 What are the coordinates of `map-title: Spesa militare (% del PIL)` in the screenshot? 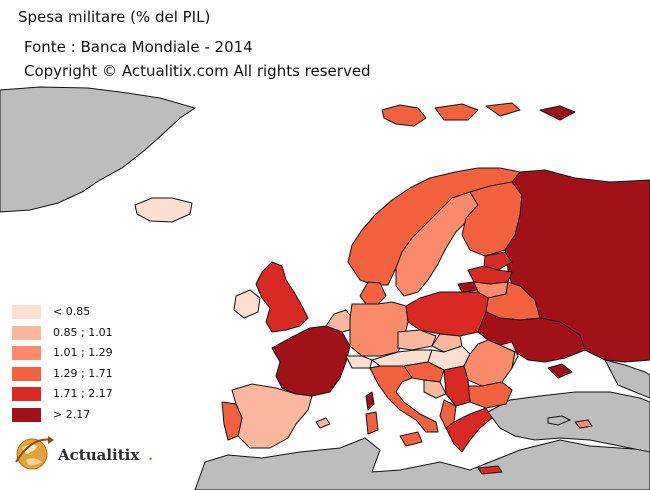 It's located at (114, 17).